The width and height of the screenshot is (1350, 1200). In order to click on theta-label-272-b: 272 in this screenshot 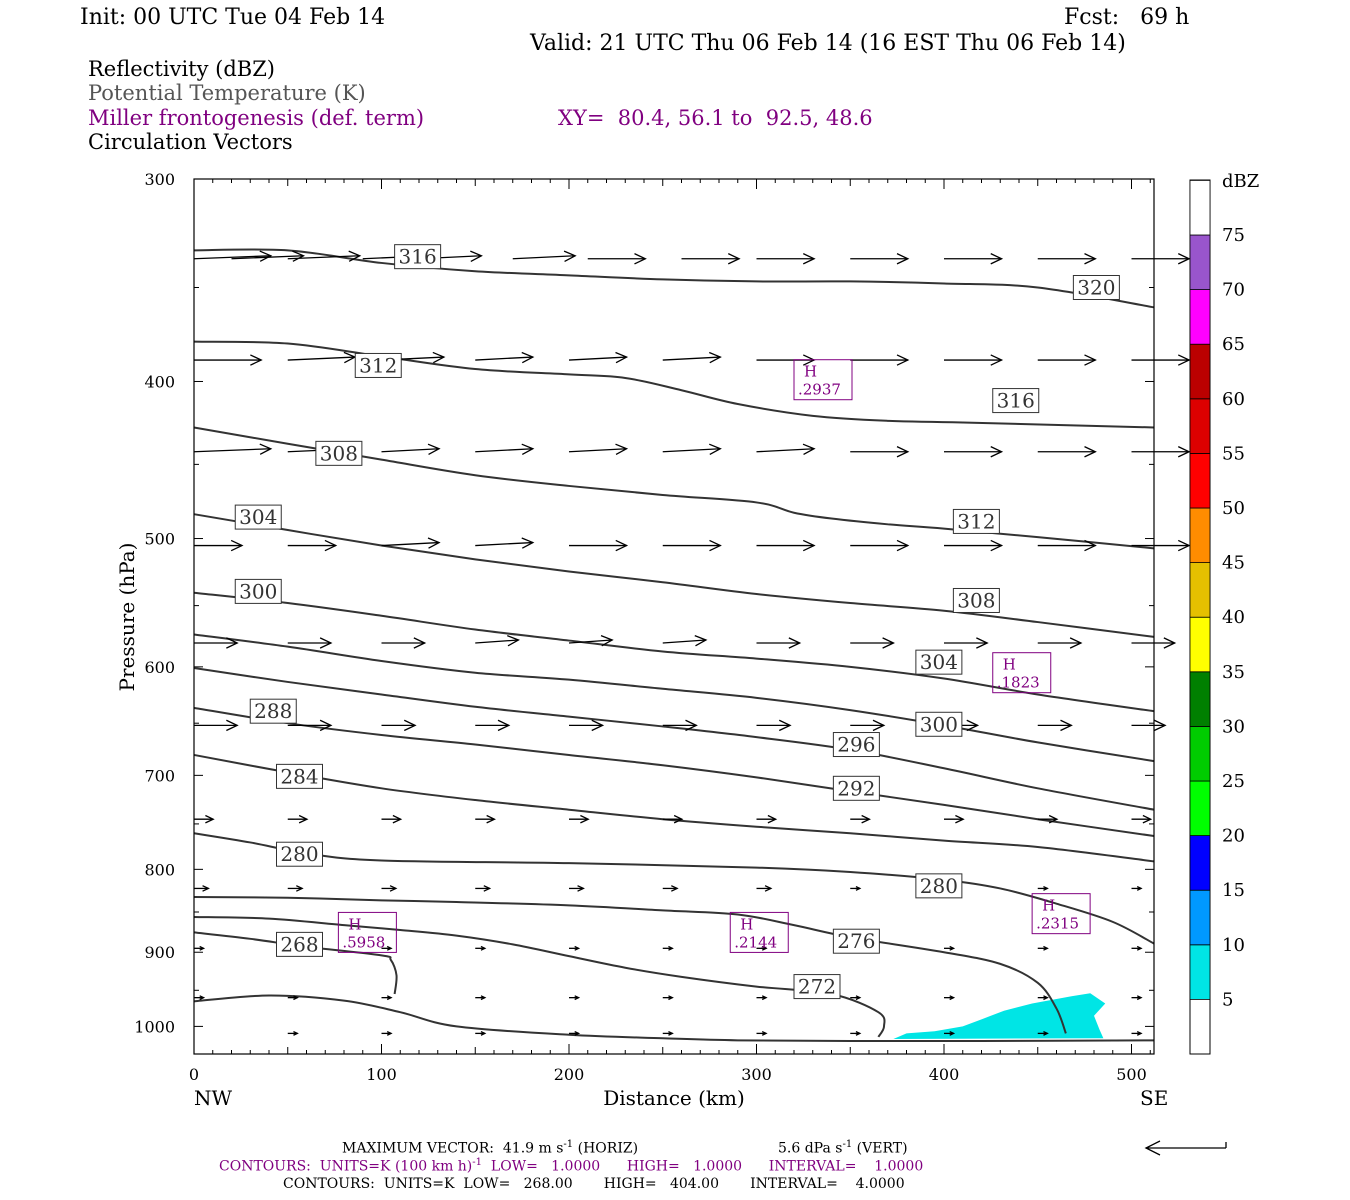, I will do `click(817, 987)`.